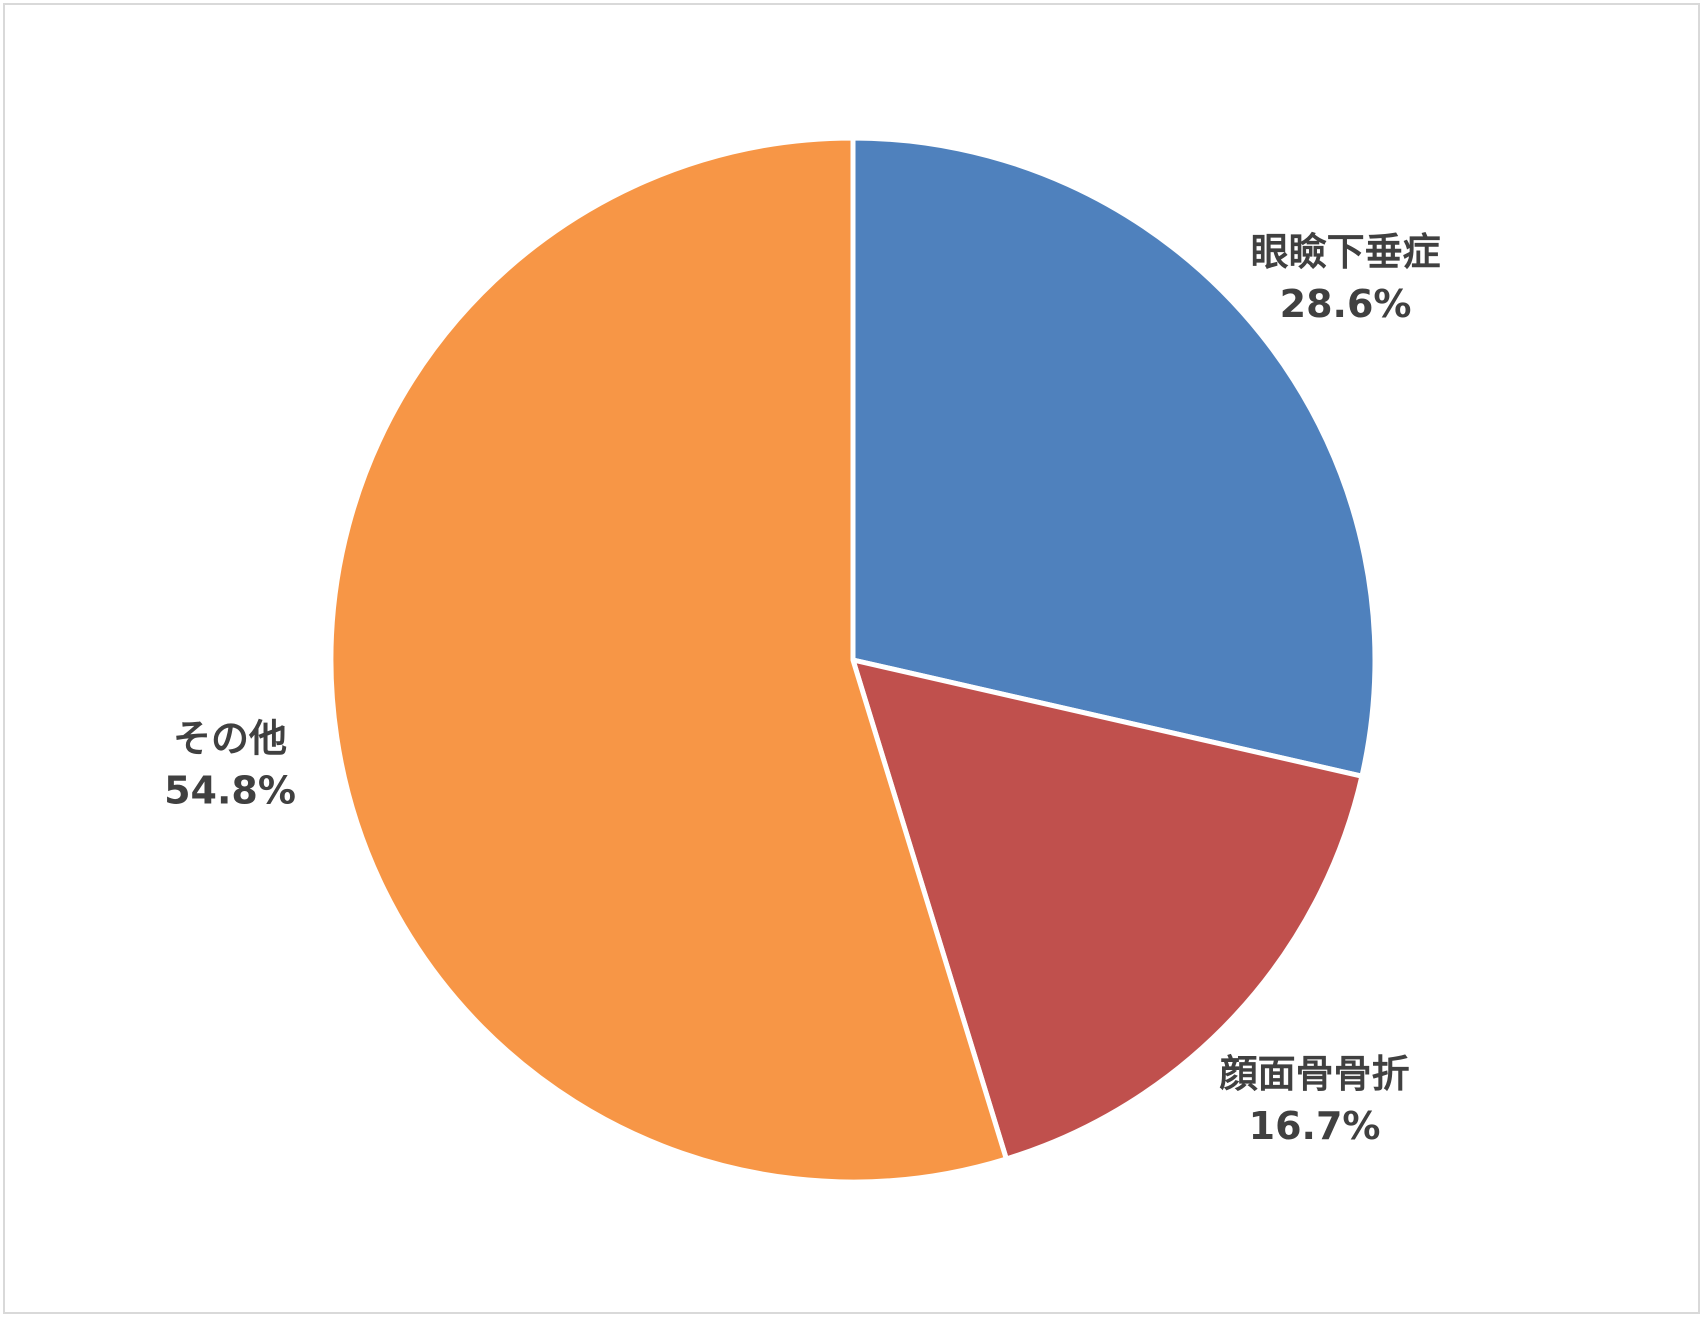  I want to click on pie-slice, so click(1107, 909).